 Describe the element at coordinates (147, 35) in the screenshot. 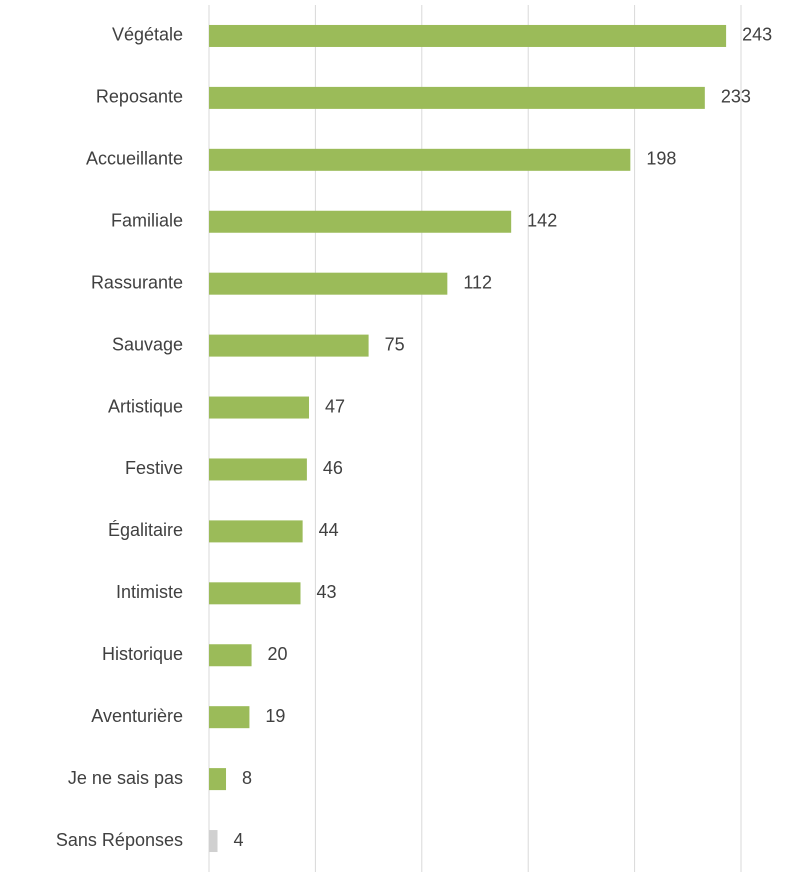

I see `y-tick-label: Végétale` at that location.